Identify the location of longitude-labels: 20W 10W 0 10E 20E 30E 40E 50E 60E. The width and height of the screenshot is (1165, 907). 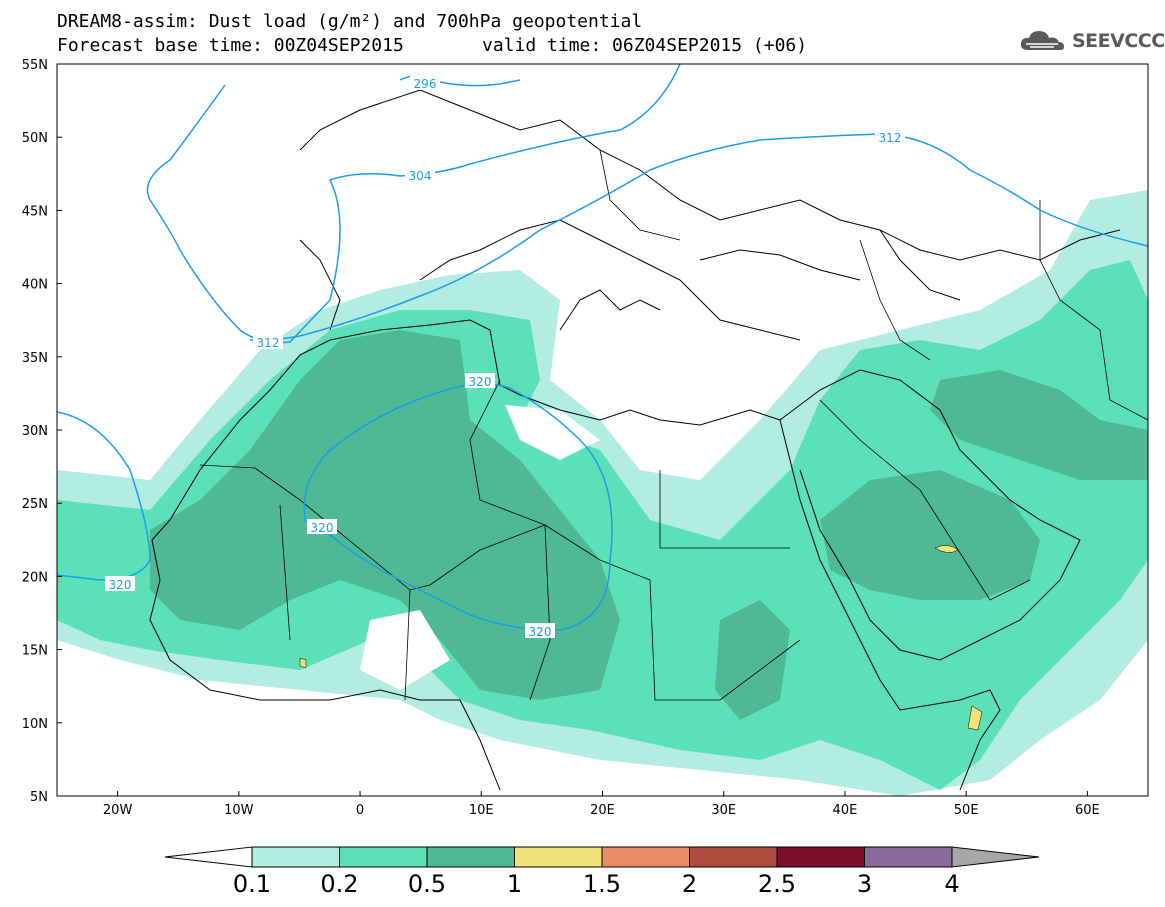
(601, 804).